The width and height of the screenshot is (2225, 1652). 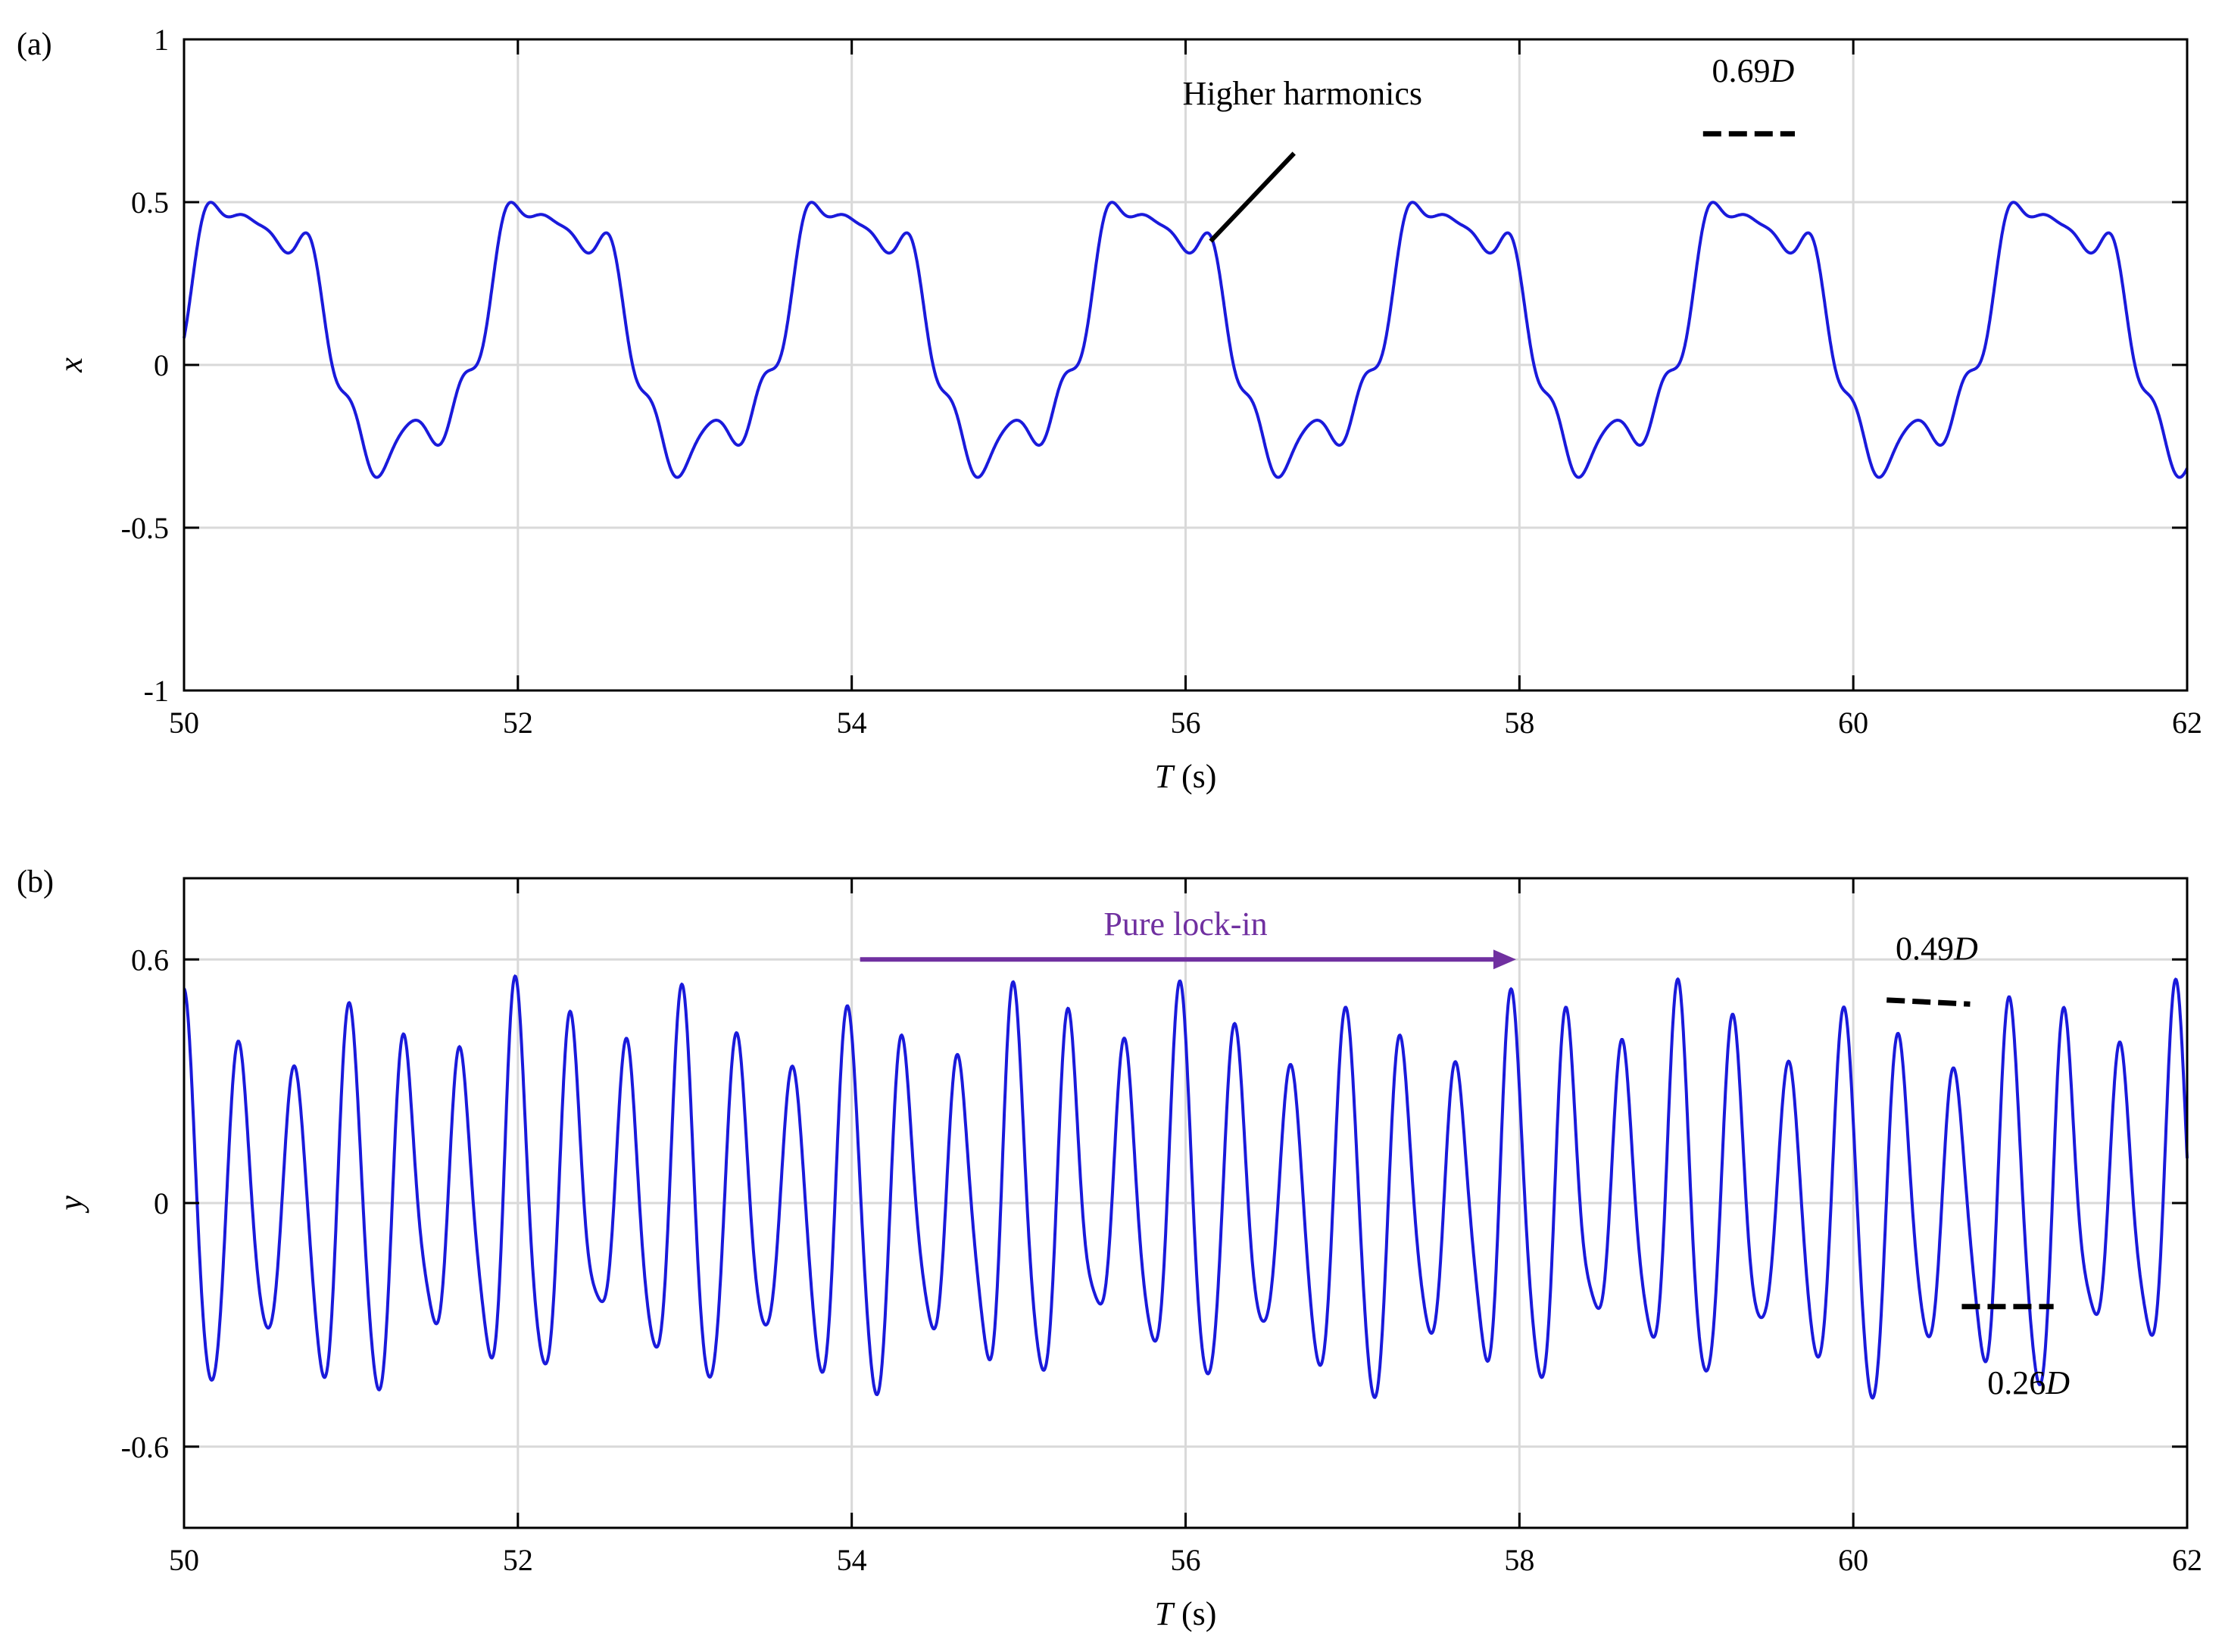 What do you see at coordinates (1504, 959) in the screenshot?
I see `annotation-arrow-head` at bounding box center [1504, 959].